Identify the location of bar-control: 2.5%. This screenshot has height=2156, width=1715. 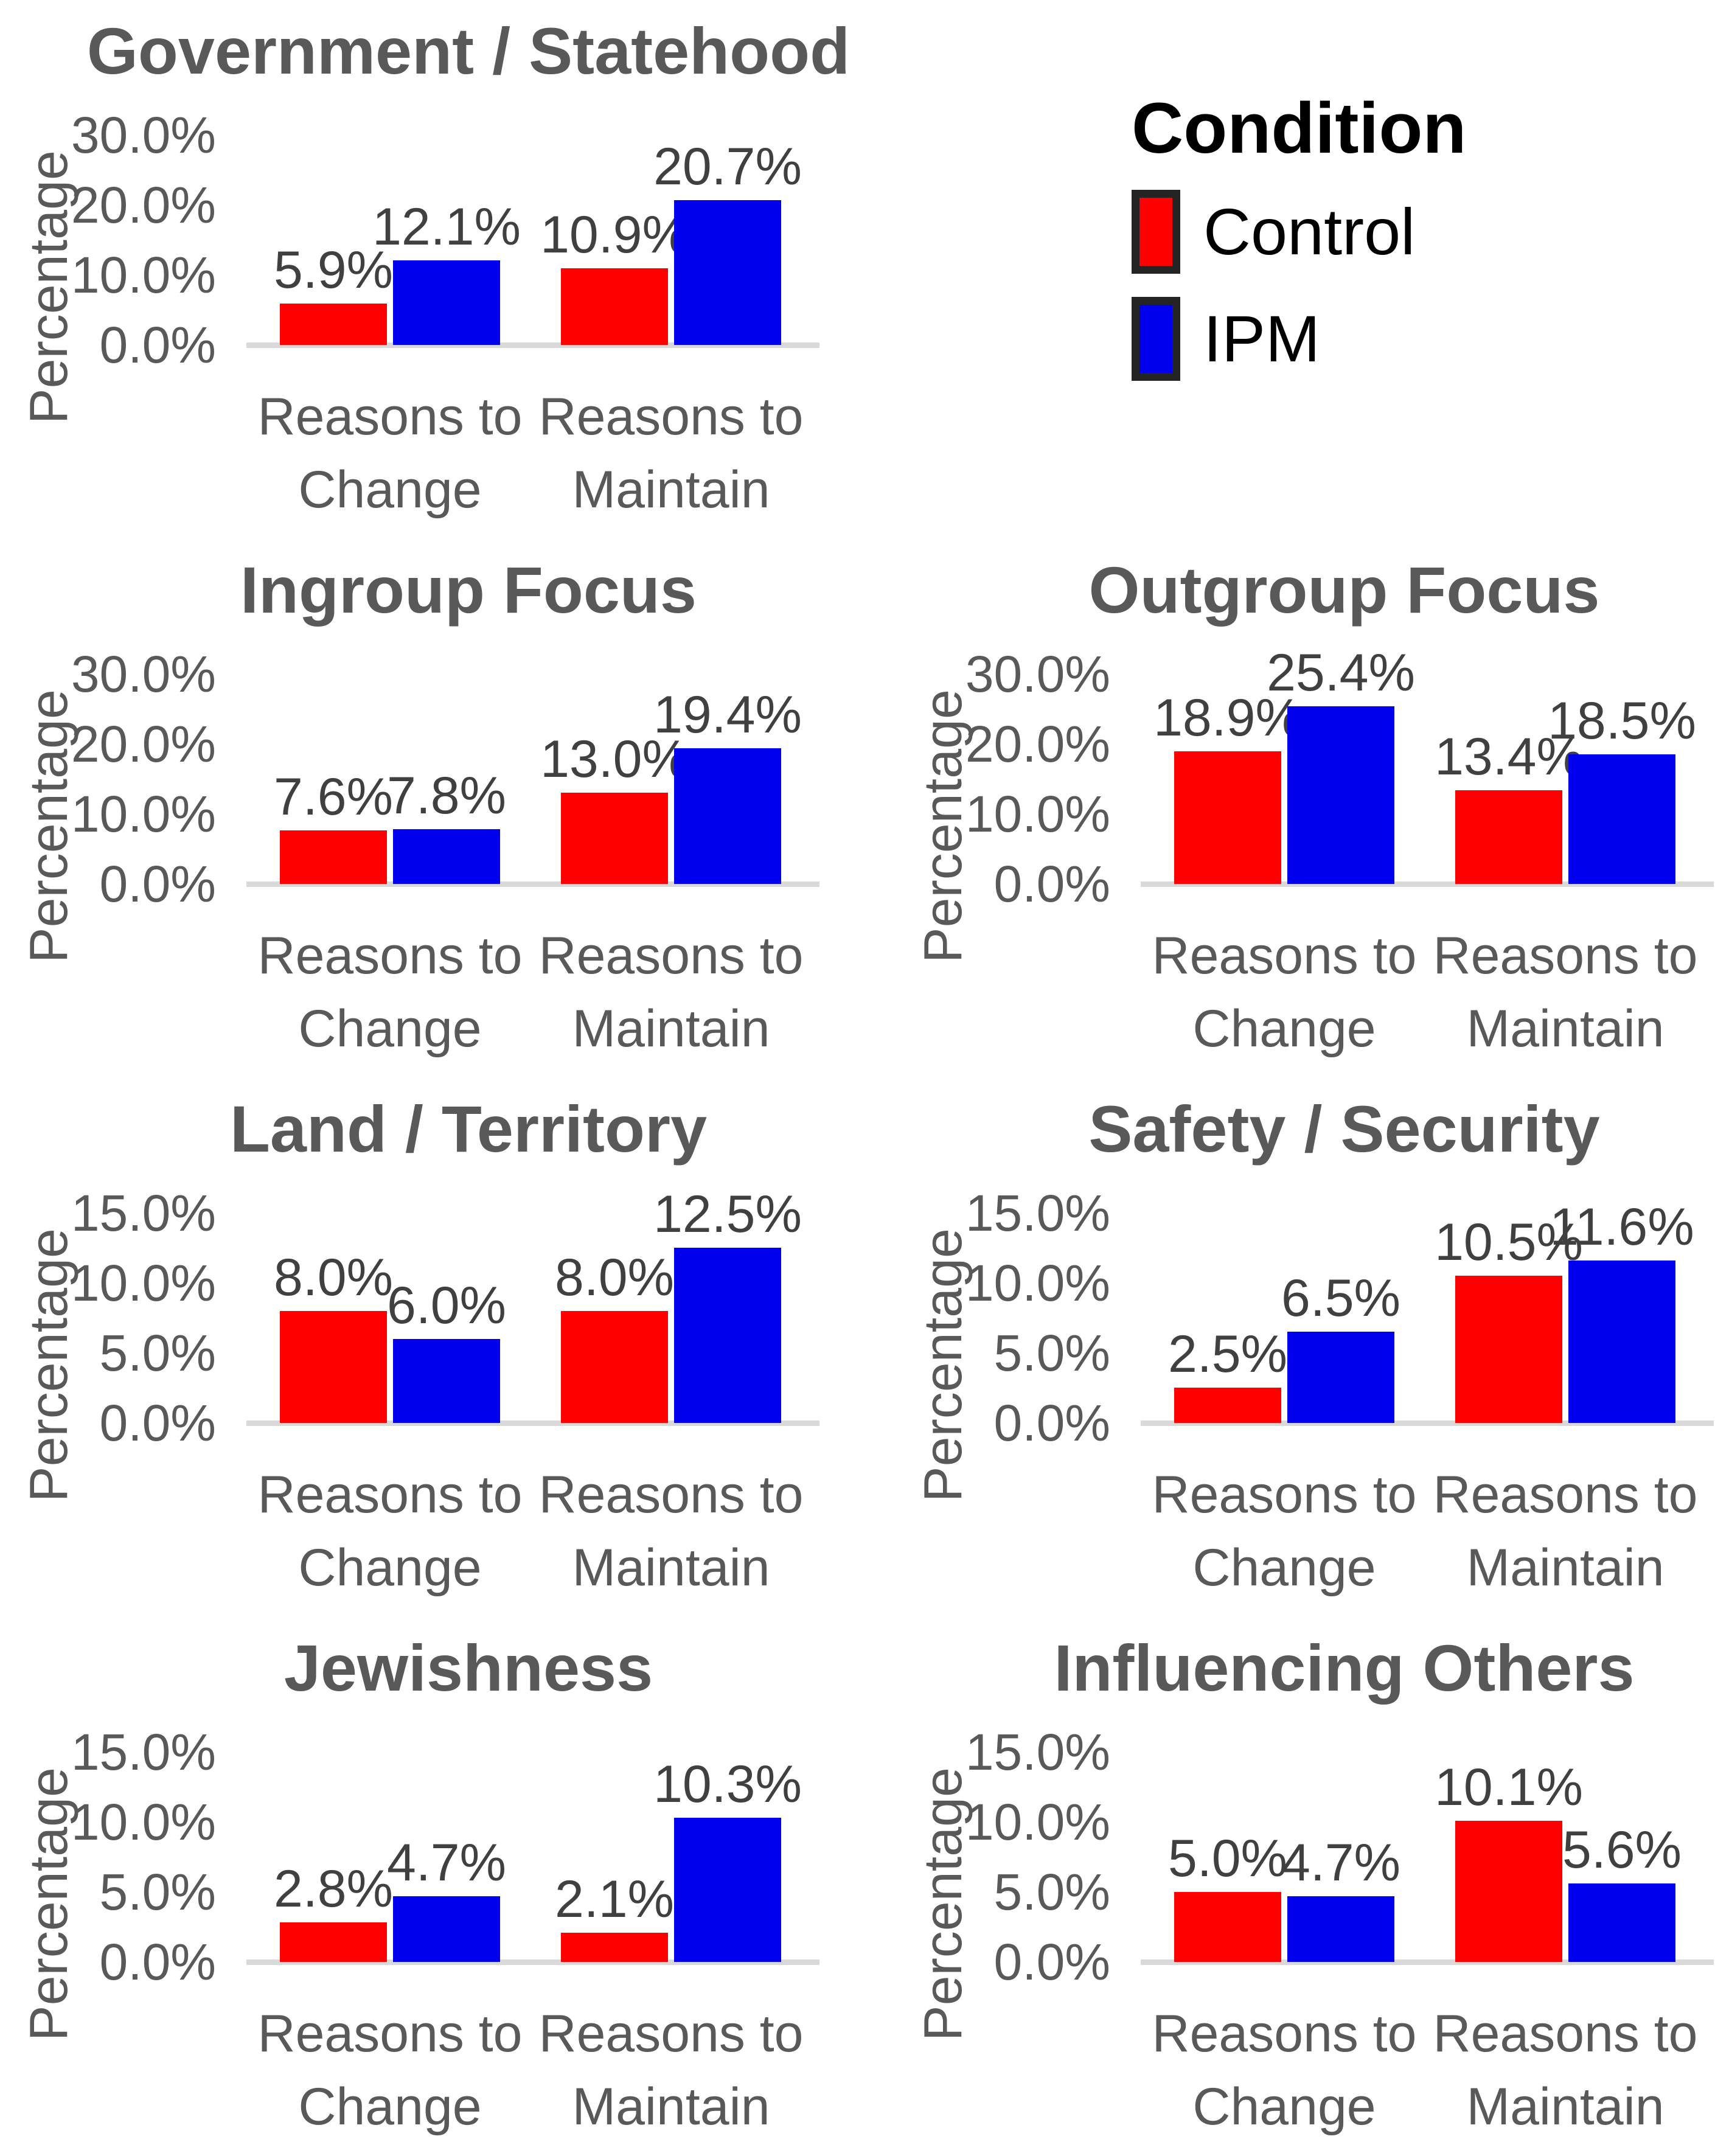
(1227, 1375).